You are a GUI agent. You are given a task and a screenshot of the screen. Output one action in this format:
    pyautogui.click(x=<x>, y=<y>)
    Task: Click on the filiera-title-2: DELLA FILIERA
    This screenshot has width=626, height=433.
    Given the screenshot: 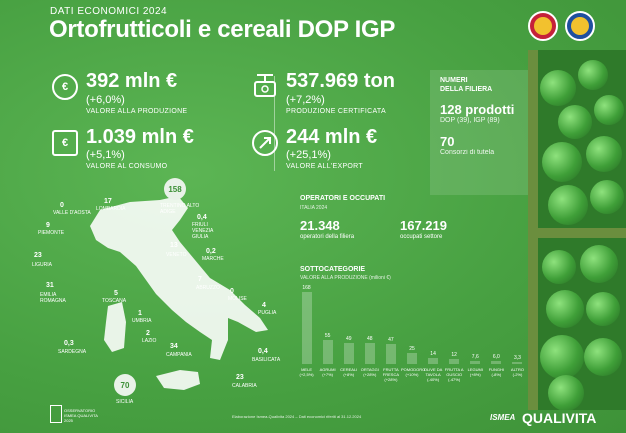 What is the action you would take?
    pyautogui.click(x=466, y=89)
    